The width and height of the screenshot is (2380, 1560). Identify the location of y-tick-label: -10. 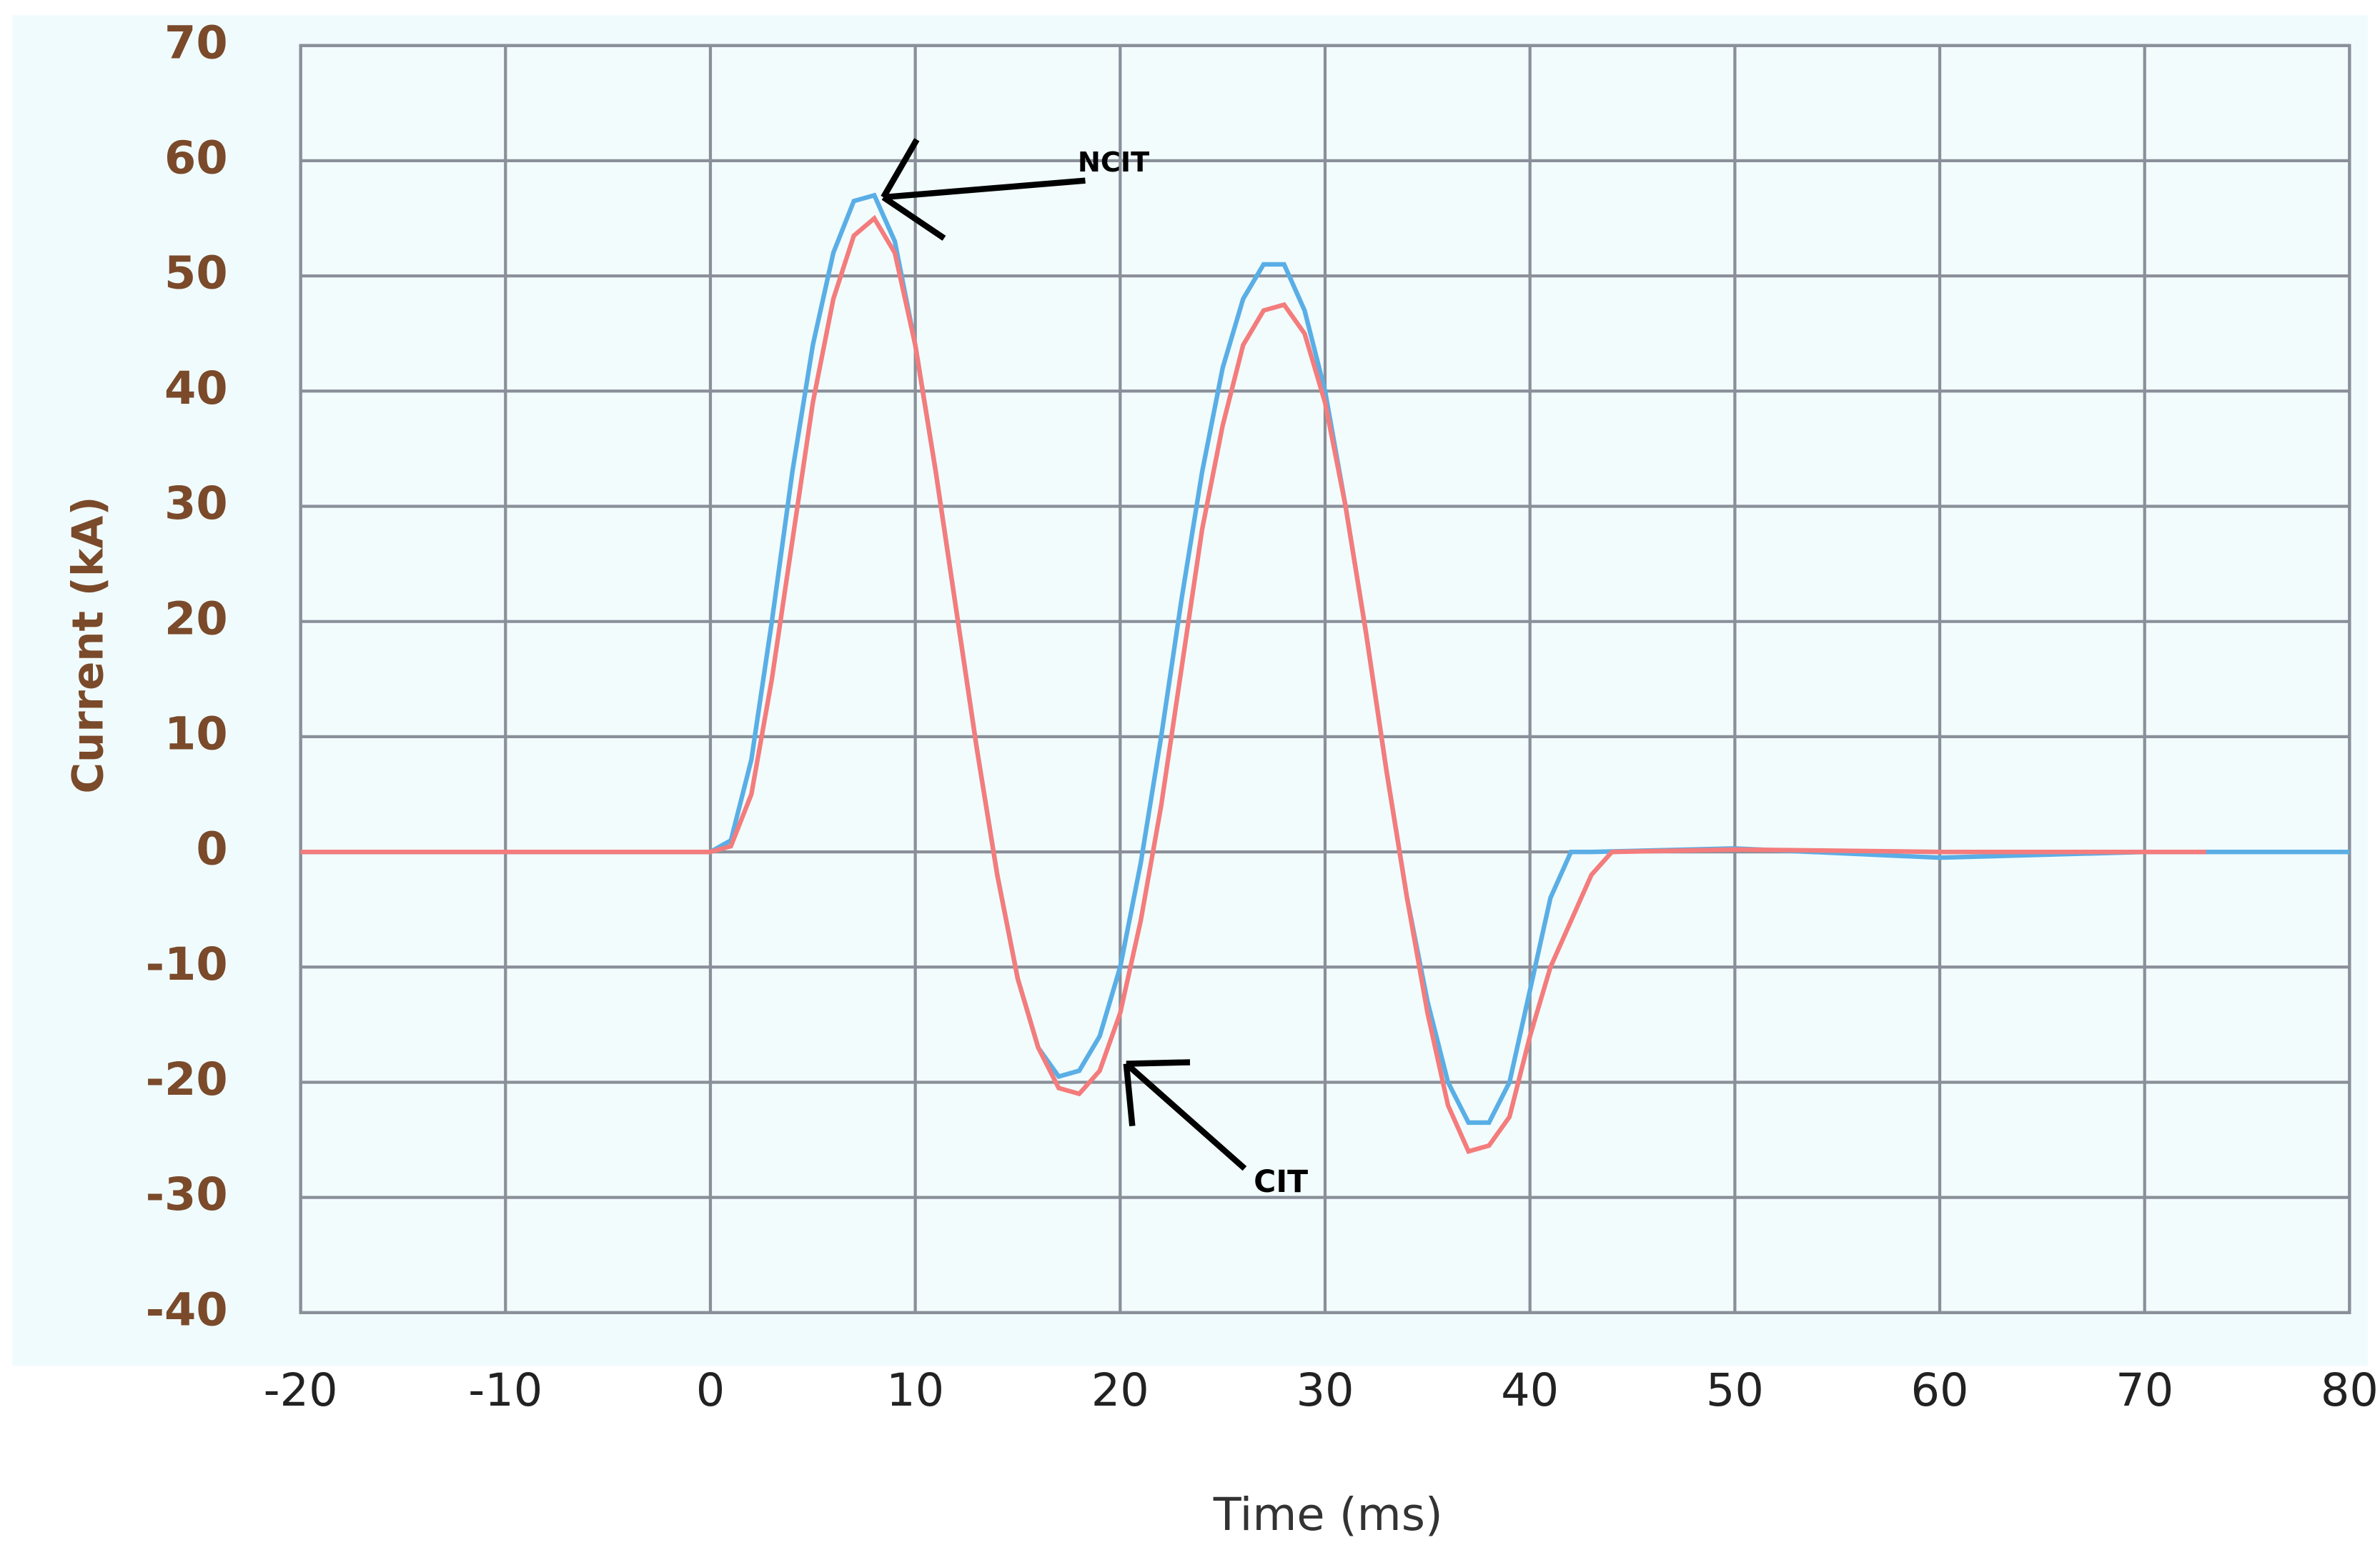
(187, 964).